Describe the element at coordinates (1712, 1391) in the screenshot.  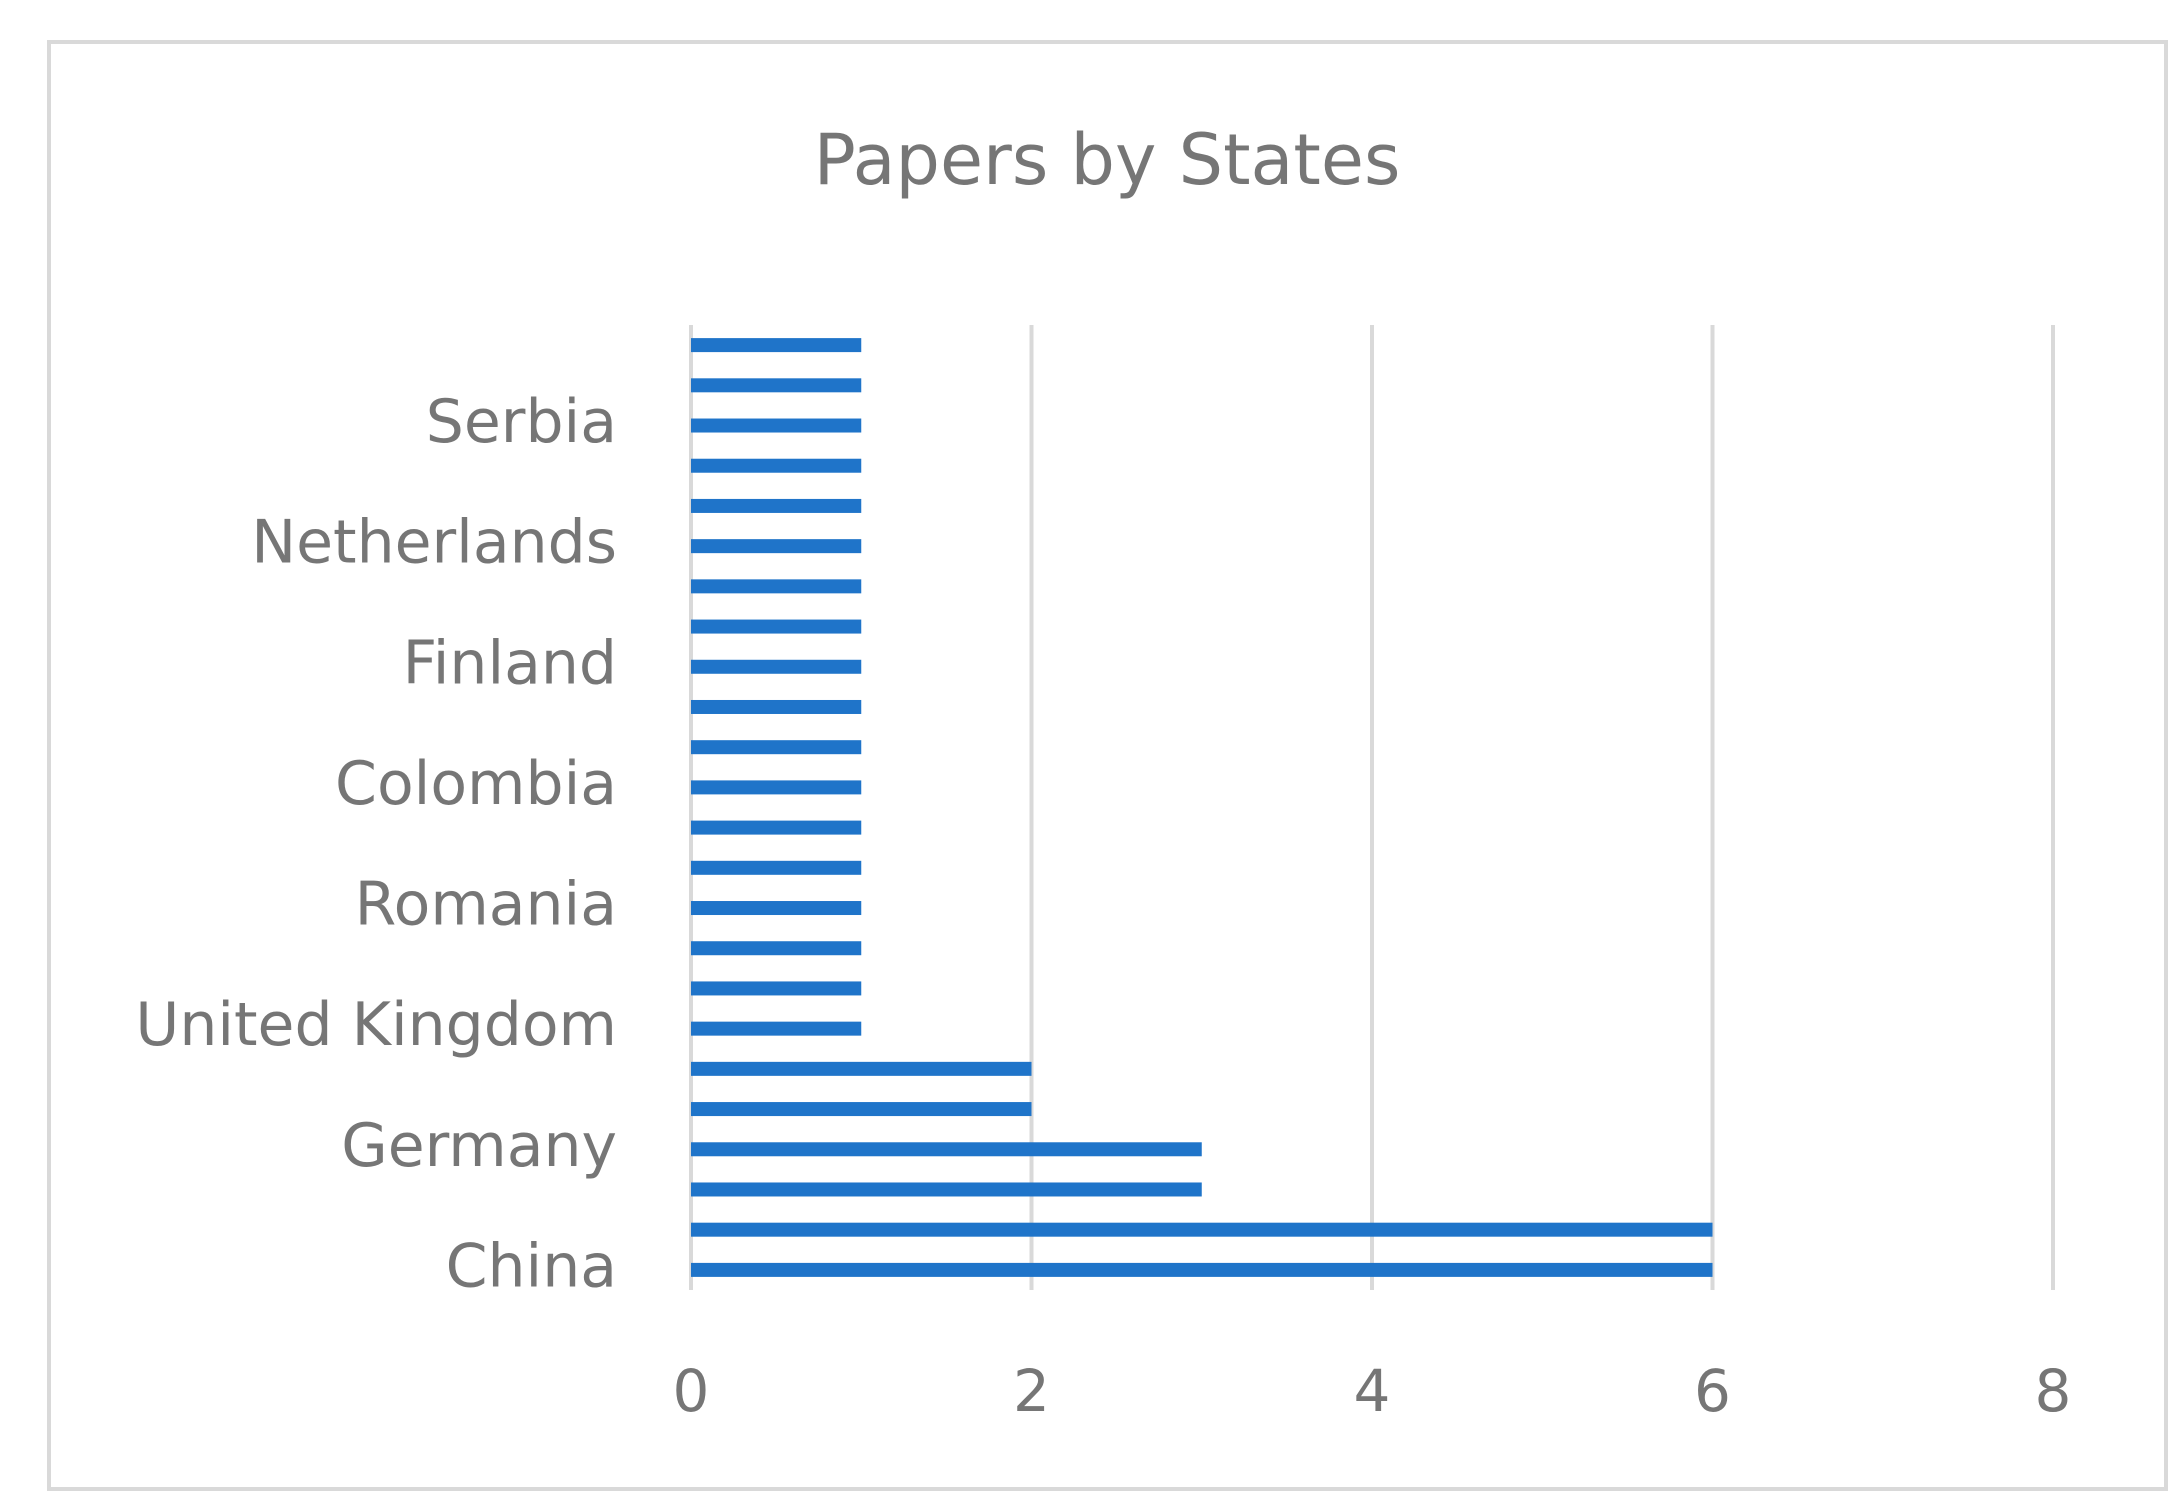
I see `x-tick-label: 6` at that location.